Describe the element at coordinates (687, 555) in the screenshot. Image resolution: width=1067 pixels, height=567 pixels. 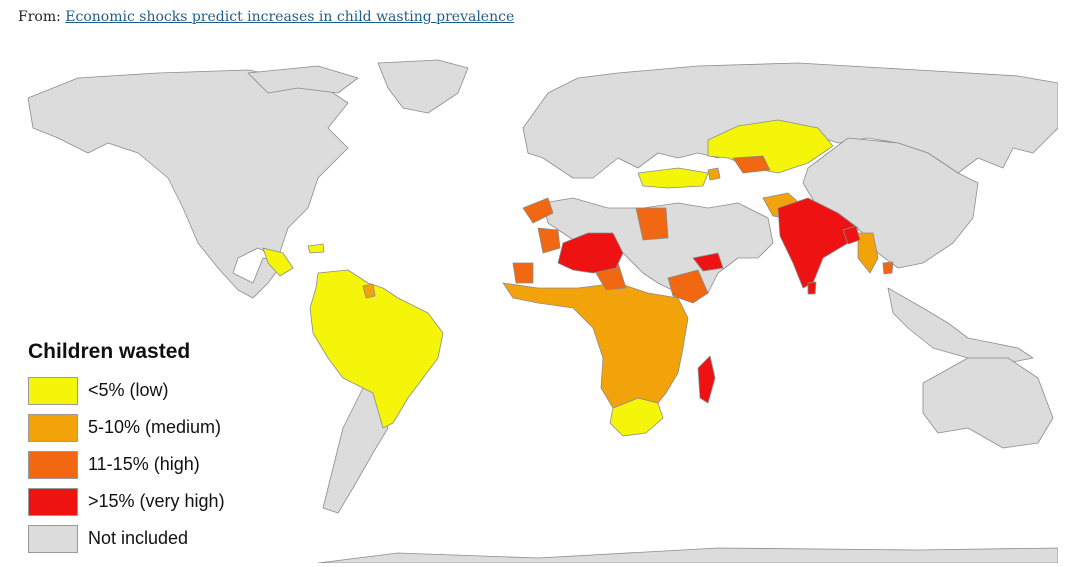
I see `antarctica-region` at that location.